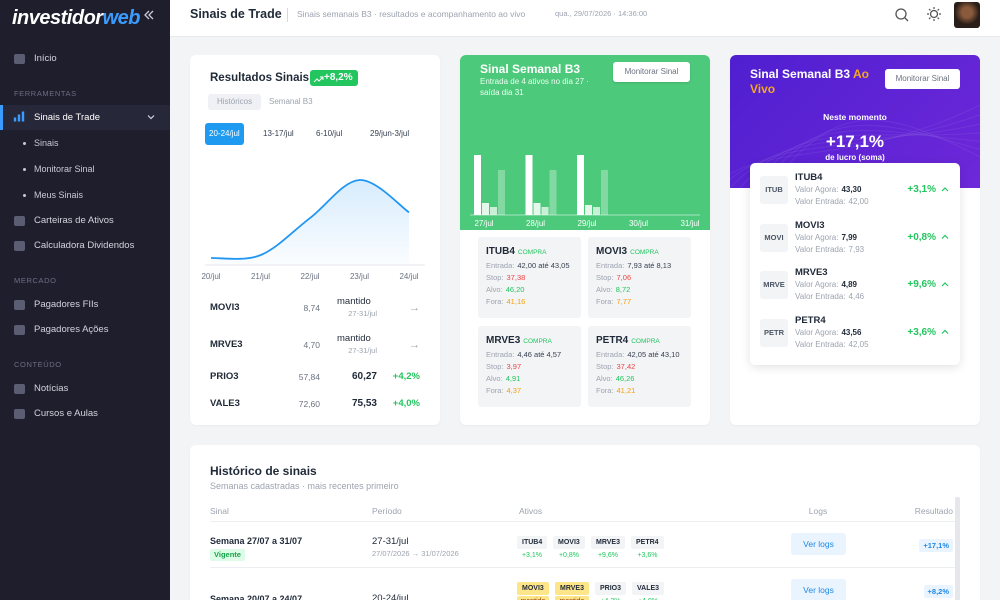 The width and height of the screenshot is (1000, 600). What do you see at coordinates (1, 117) in the screenshot?
I see `active-bar` at bounding box center [1, 117].